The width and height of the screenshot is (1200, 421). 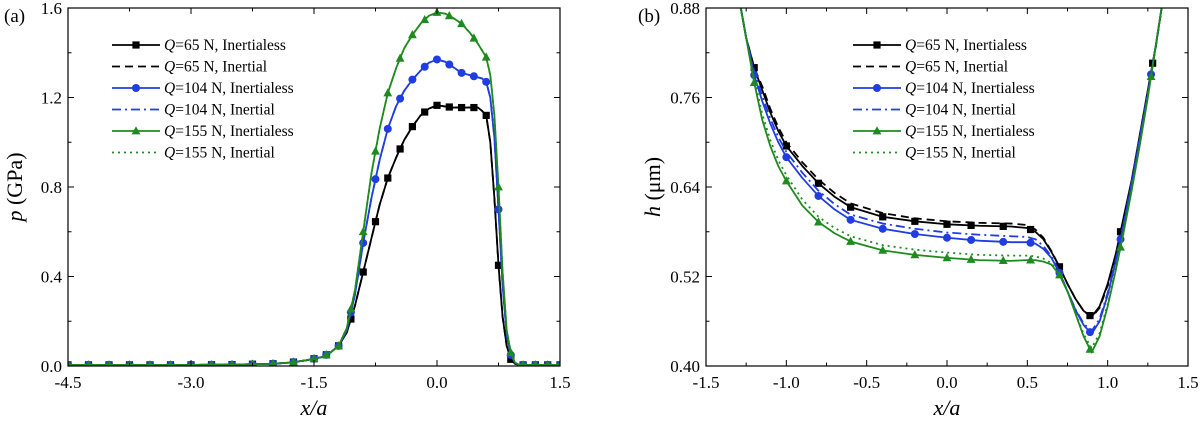 I want to click on y-axis-title: h (μm), so click(x=652, y=187).